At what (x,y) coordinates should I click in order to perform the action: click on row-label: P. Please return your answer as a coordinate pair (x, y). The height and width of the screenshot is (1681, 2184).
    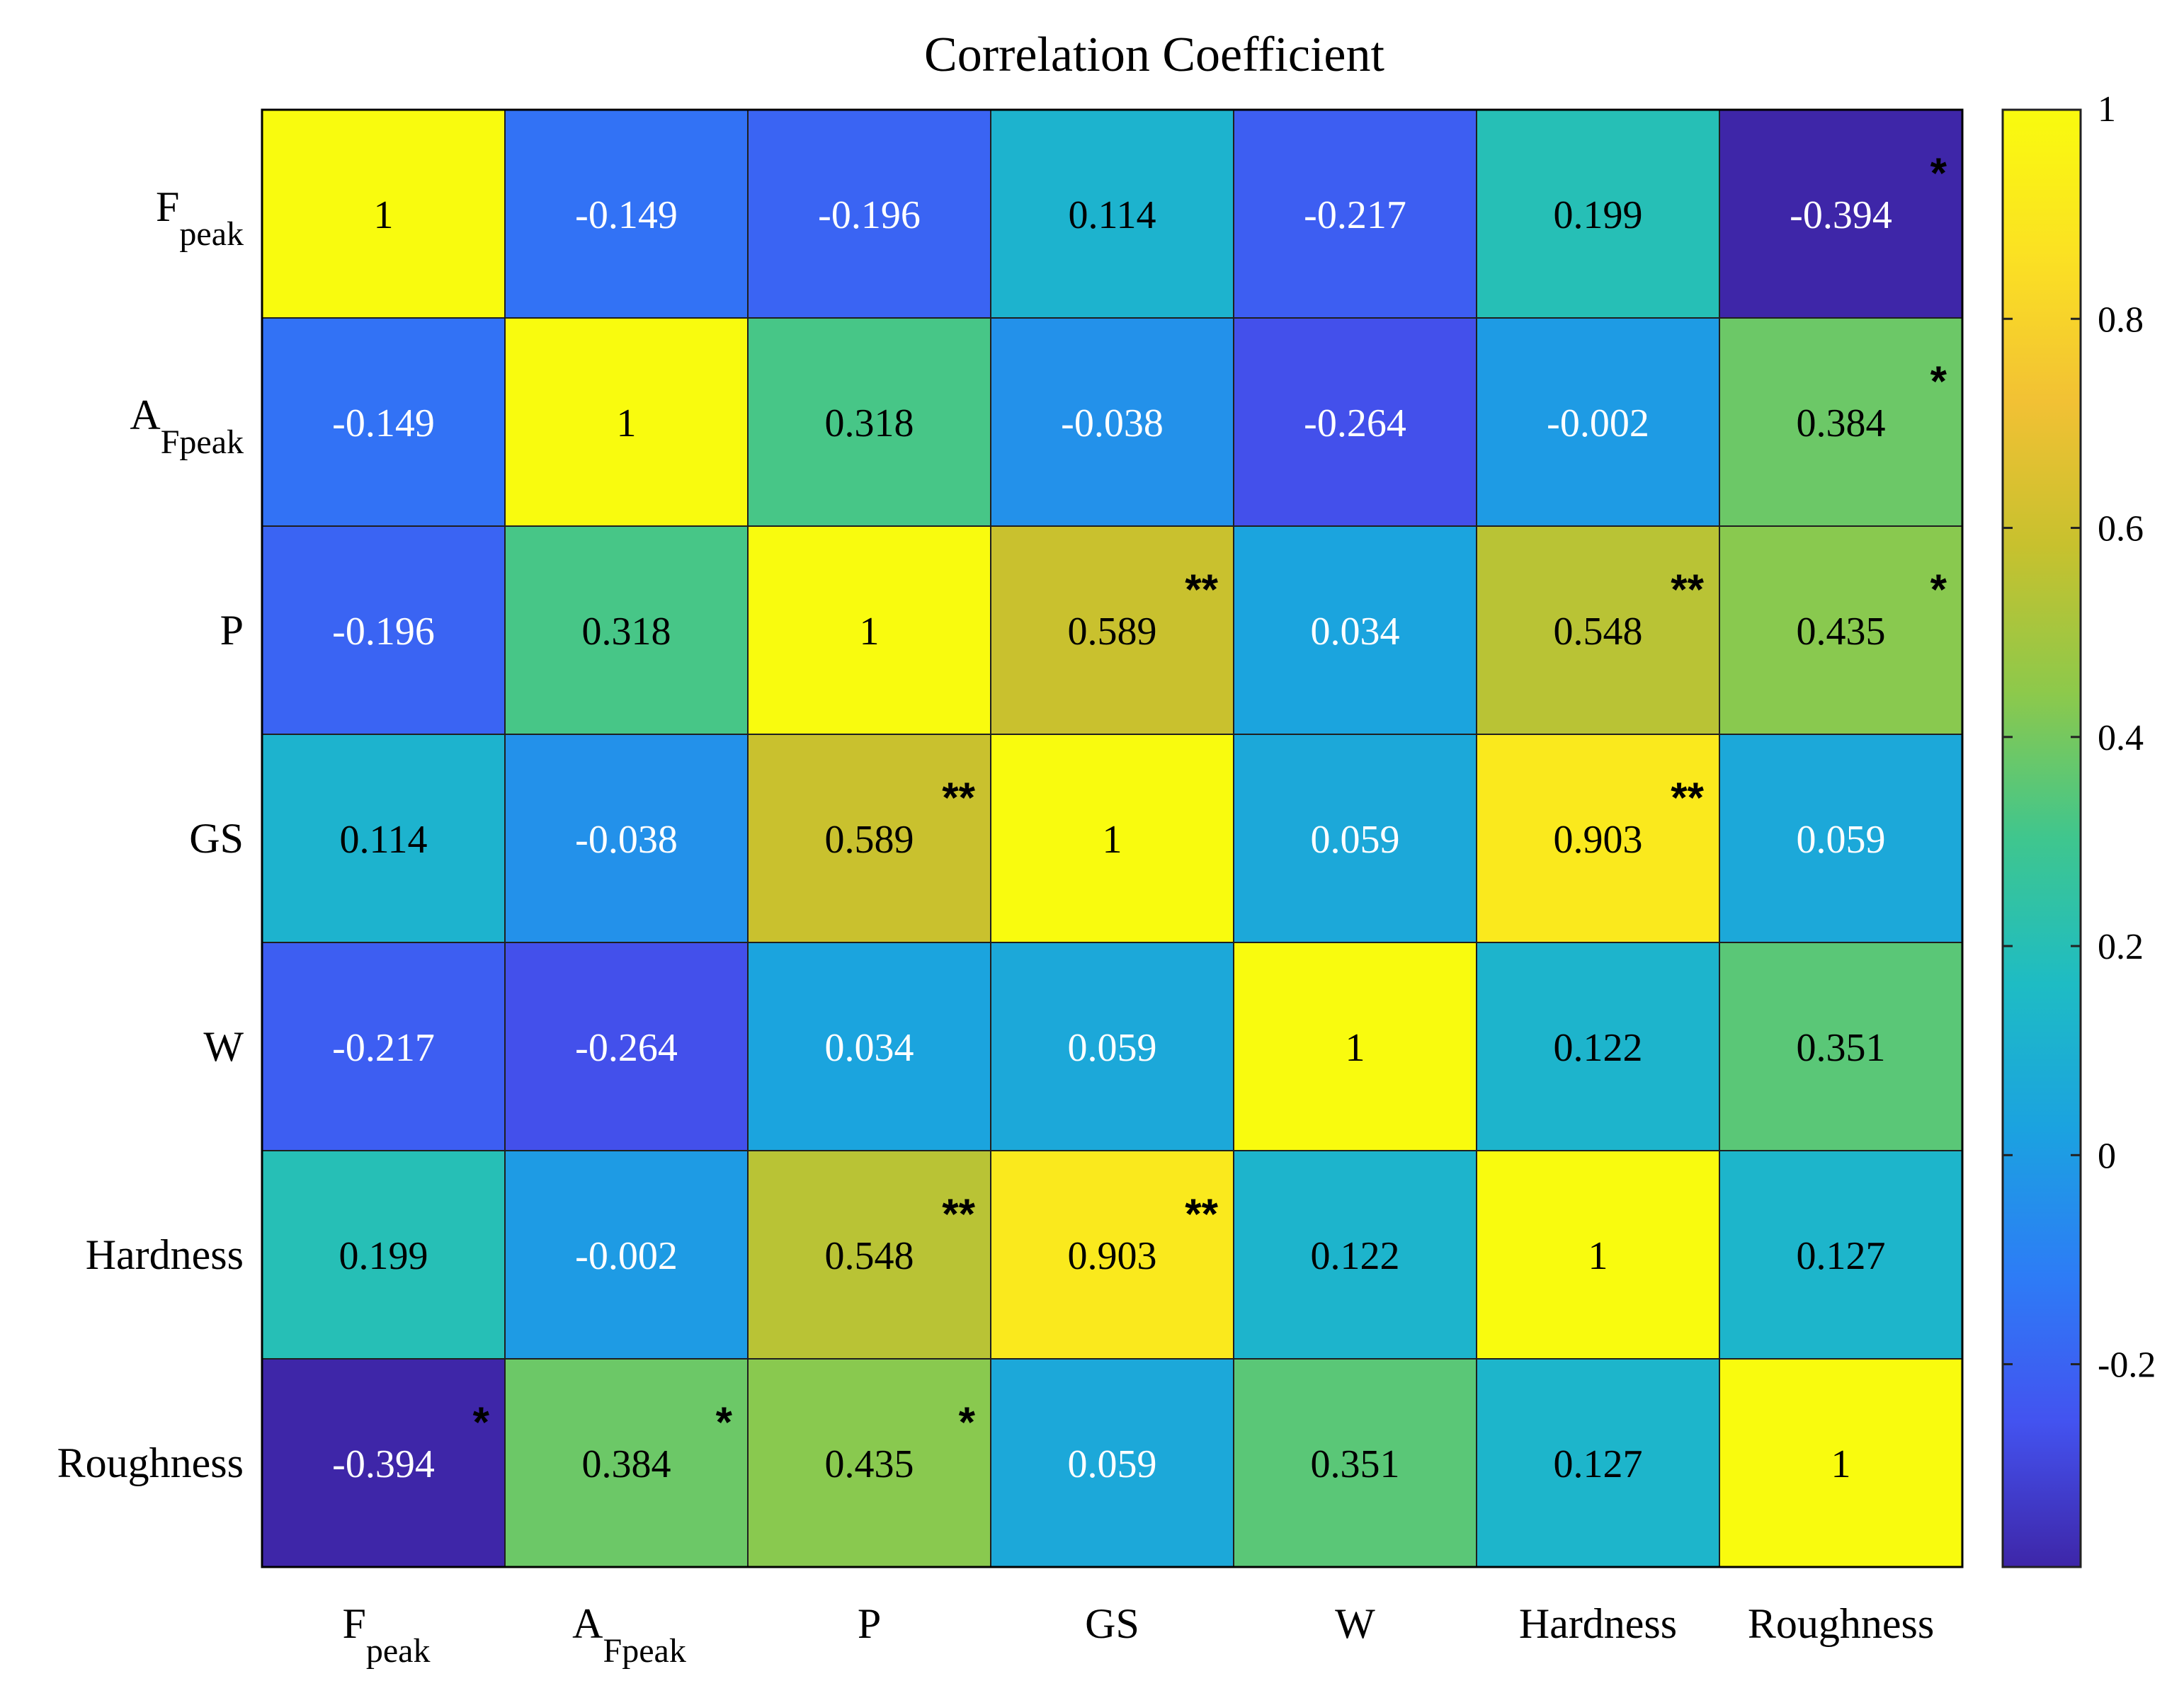
    Looking at the image, I should click on (232, 630).